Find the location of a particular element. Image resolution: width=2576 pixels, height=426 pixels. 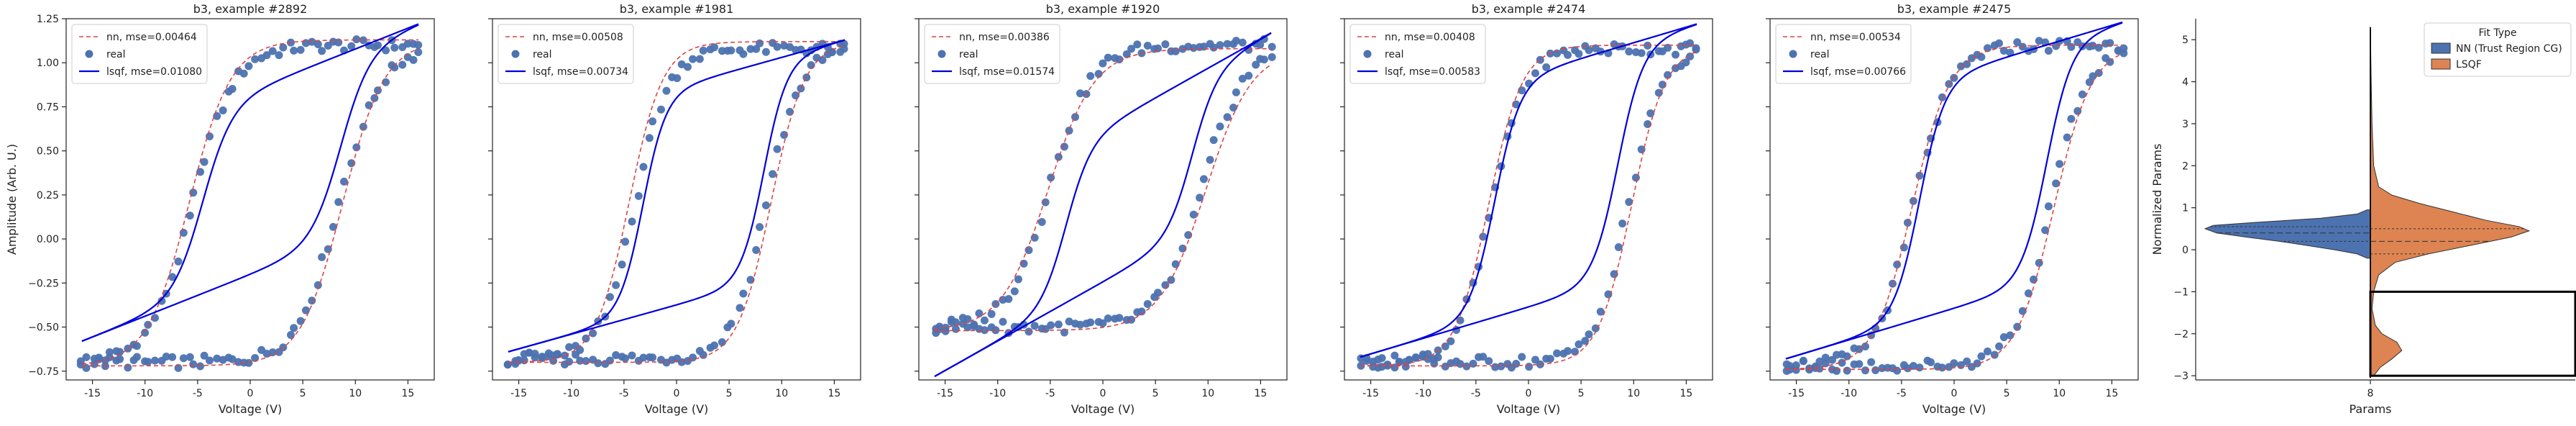

x-tick-label: 0 is located at coordinates (1529, 394).